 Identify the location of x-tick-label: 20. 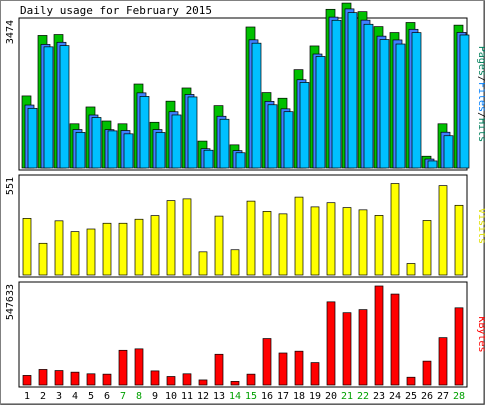
(331, 396).